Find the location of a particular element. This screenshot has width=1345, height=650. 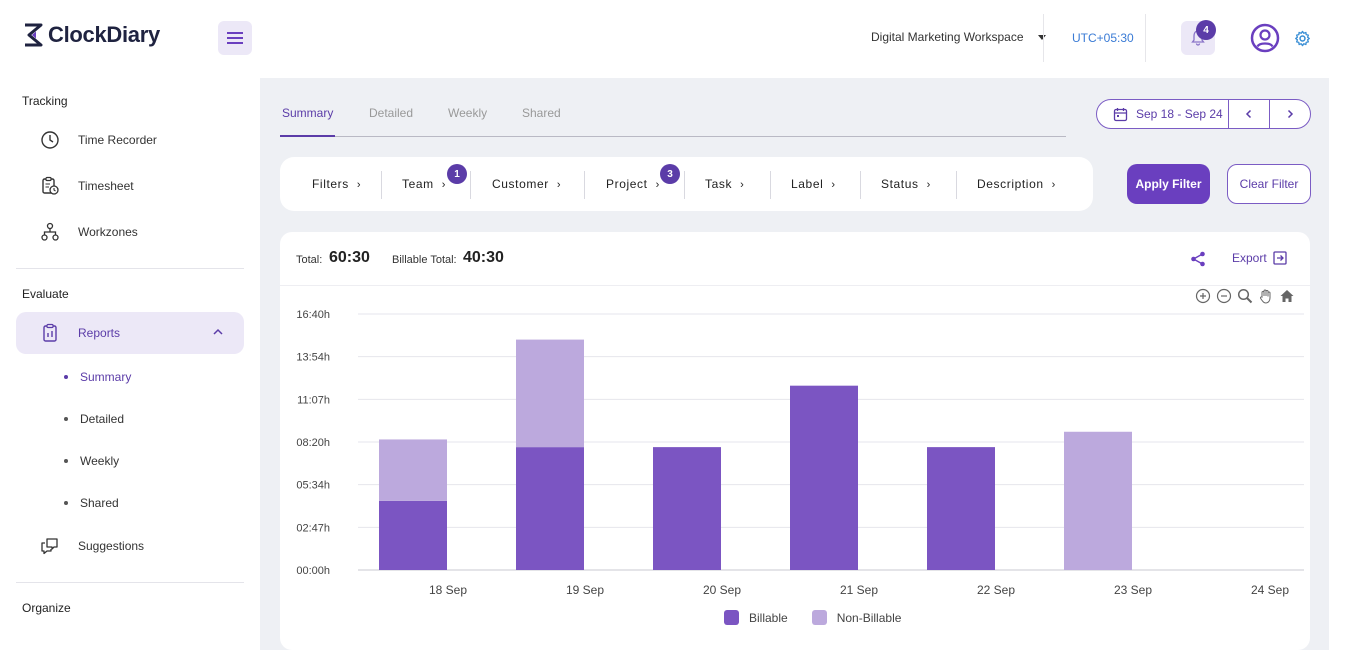

workspace-selector: Digital Marketing Workspace is located at coordinates (958, 37).